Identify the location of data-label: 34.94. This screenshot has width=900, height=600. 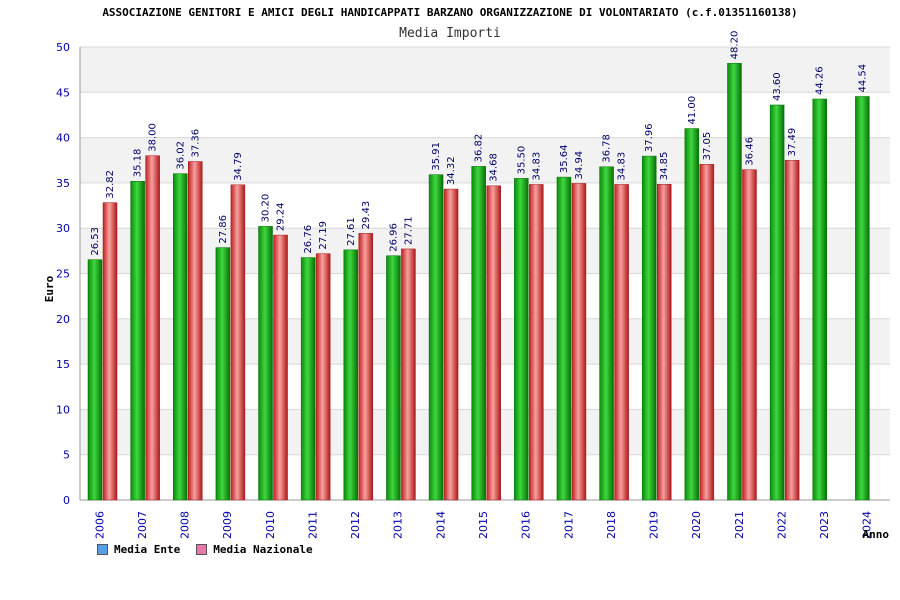
(579, 165).